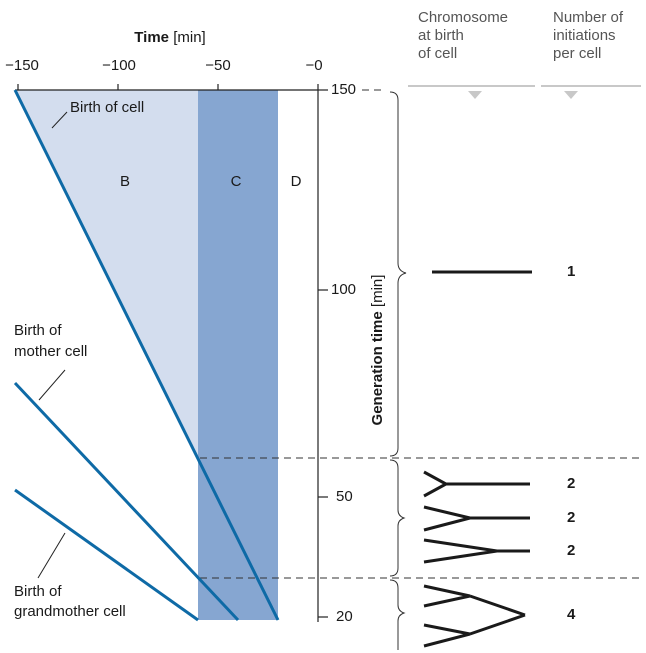 The width and height of the screenshot is (646, 653). Describe the element at coordinates (571, 271) in the screenshot. I see `initiation-count: 1` at that location.